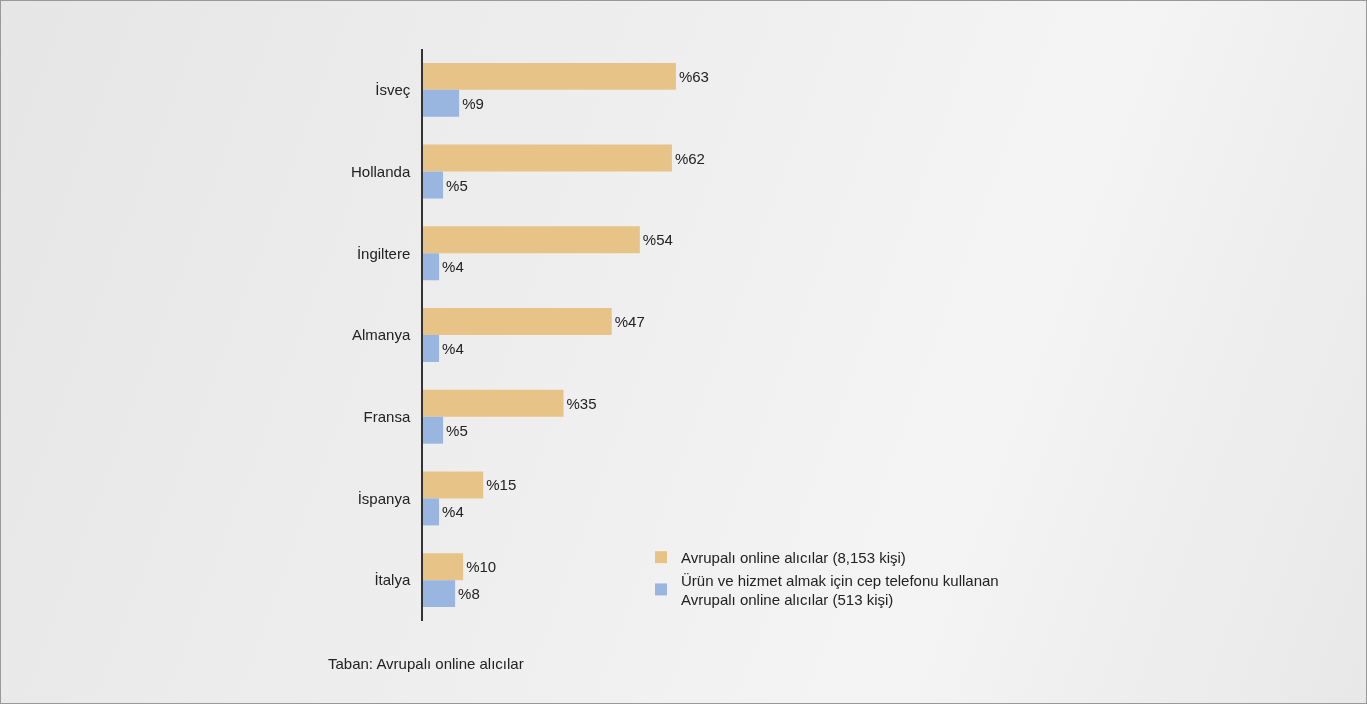 The height and width of the screenshot is (704, 1367). Describe the element at coordinates (581, 403) in the screenshot. I see `data-label: %35` at that location.